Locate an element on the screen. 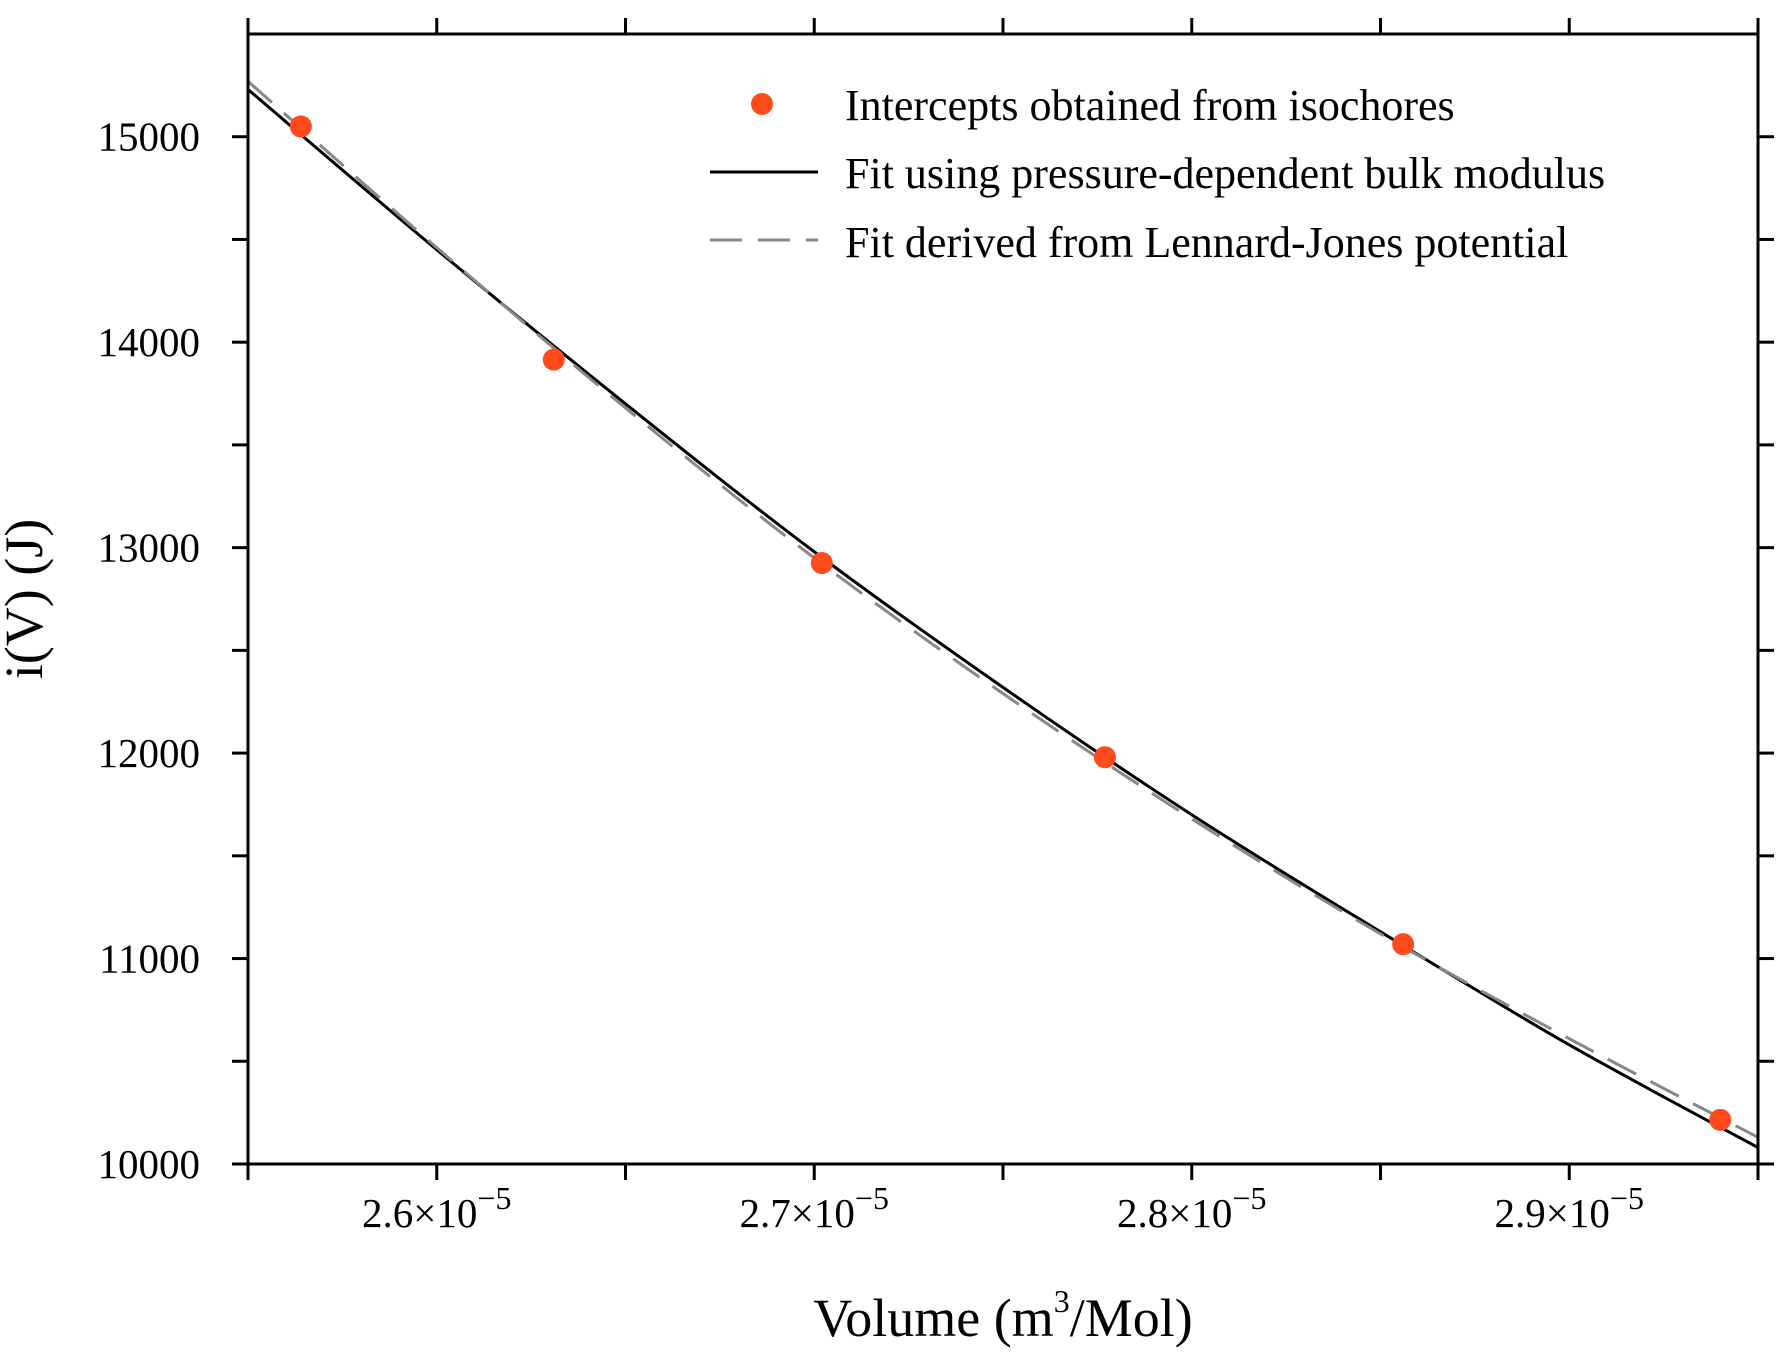 The image size is (1792, 1363). y-tick-label: 11000 is located at coordinates (149, 959).